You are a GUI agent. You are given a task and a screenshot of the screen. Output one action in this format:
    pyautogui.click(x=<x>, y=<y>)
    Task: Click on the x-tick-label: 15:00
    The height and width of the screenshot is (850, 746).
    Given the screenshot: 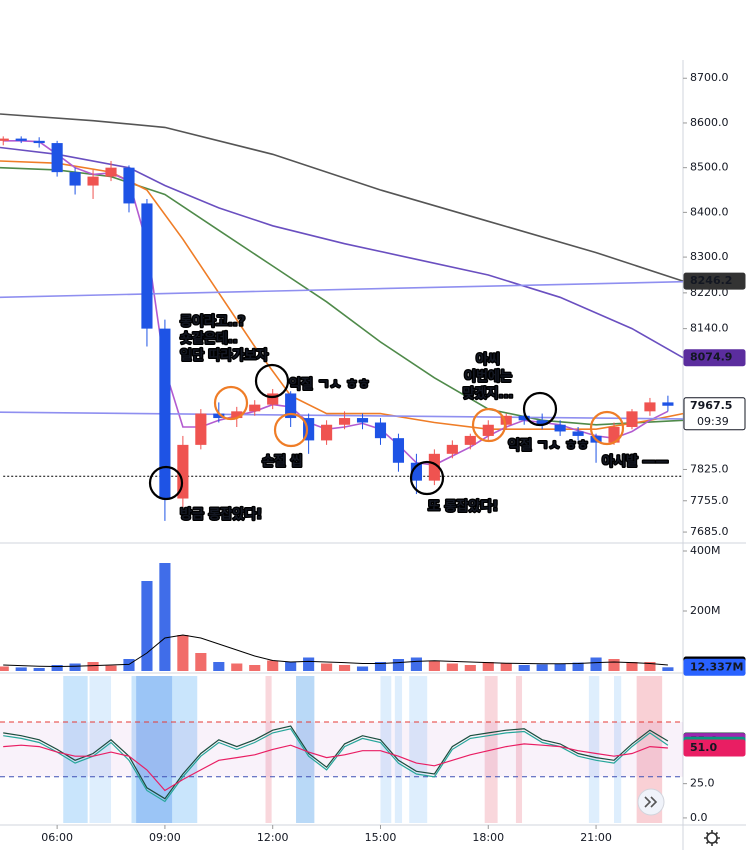 What is the action you would take?
    pyautogui.click(x=381, y=837)
    